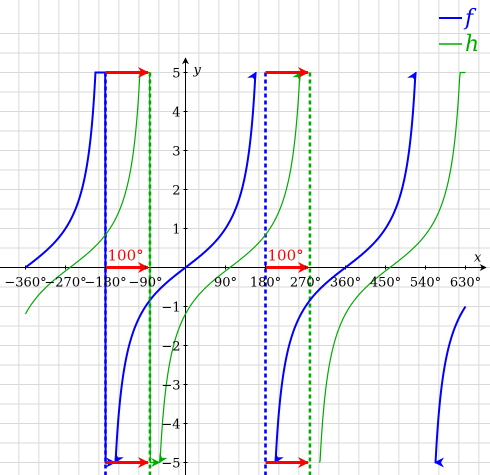 The image size is (490, 475). I want to click on x-tick-label: 360°, so click(345, 283).